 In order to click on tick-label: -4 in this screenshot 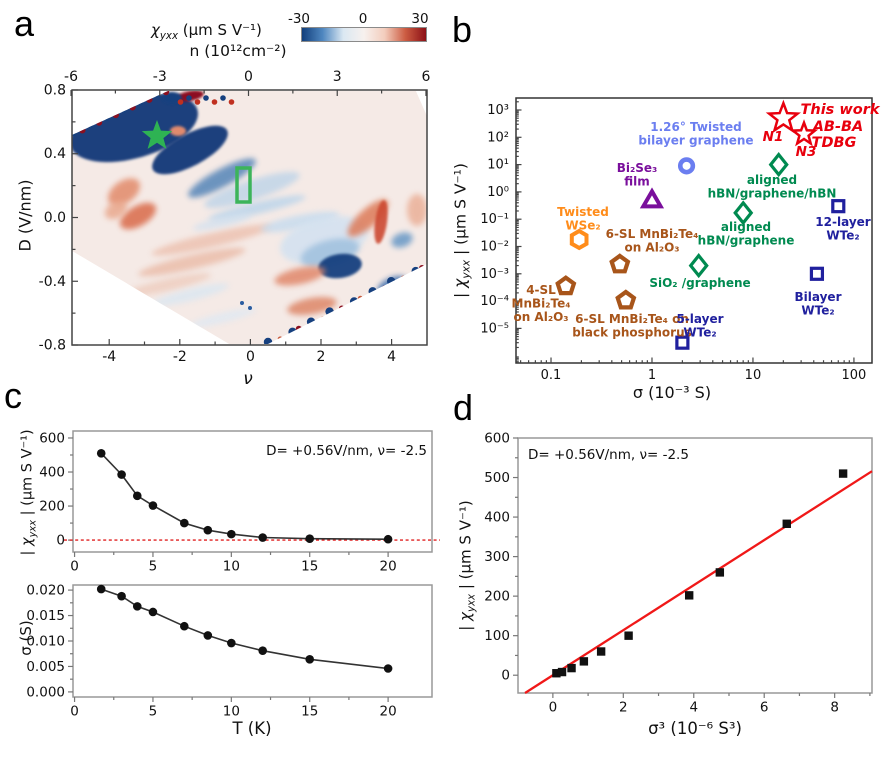, I will do `click(109, 357)`.